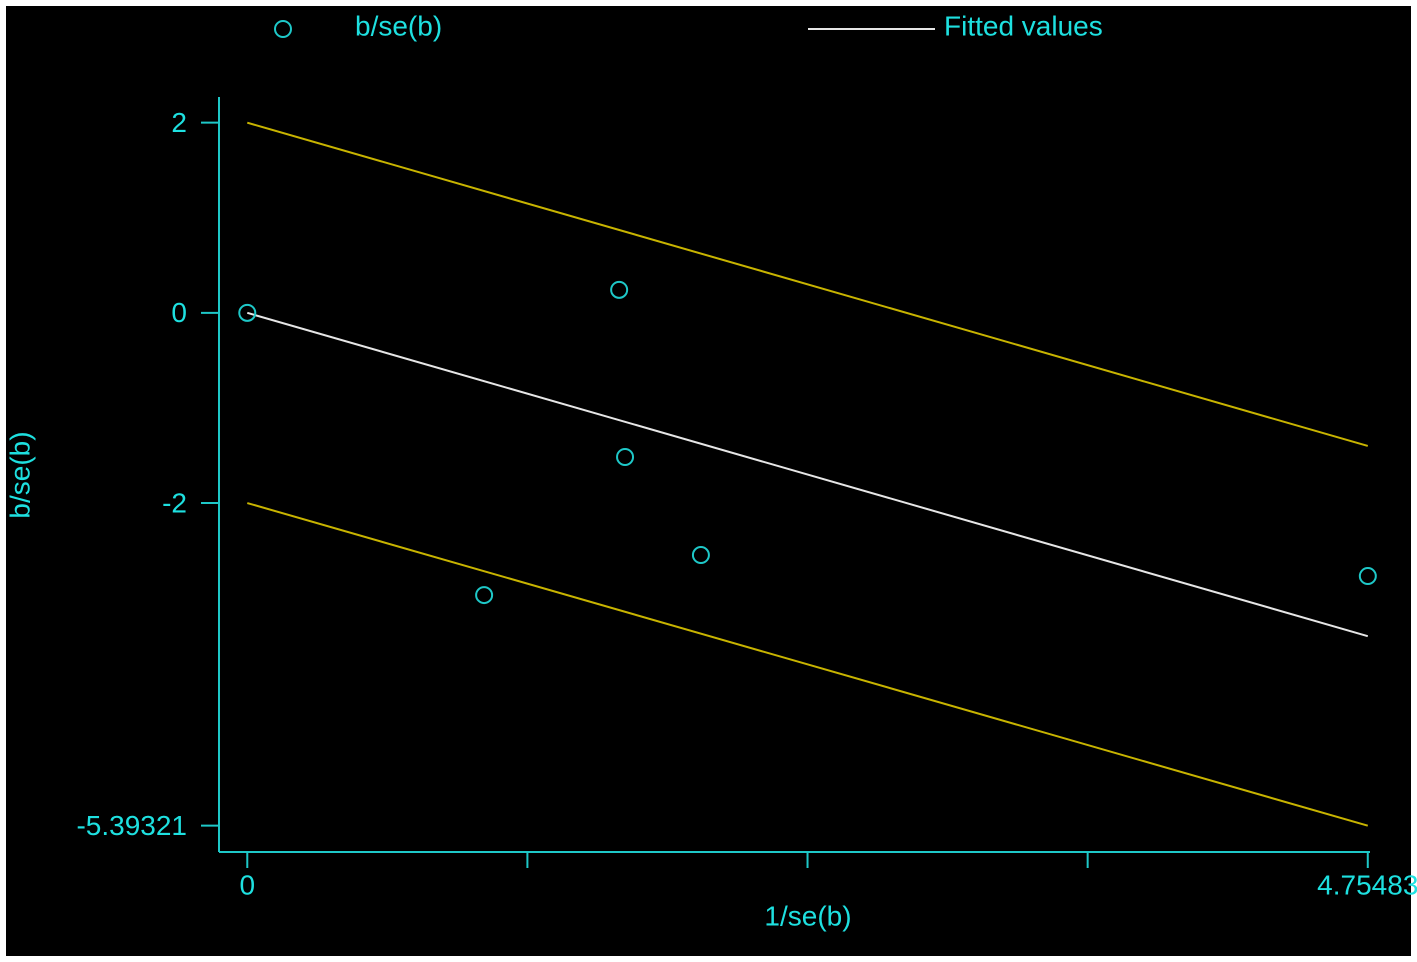 The width and height of the screenshot is (1417, 962). I want to click on legend-label: Fitted values, so click(1023, 25).